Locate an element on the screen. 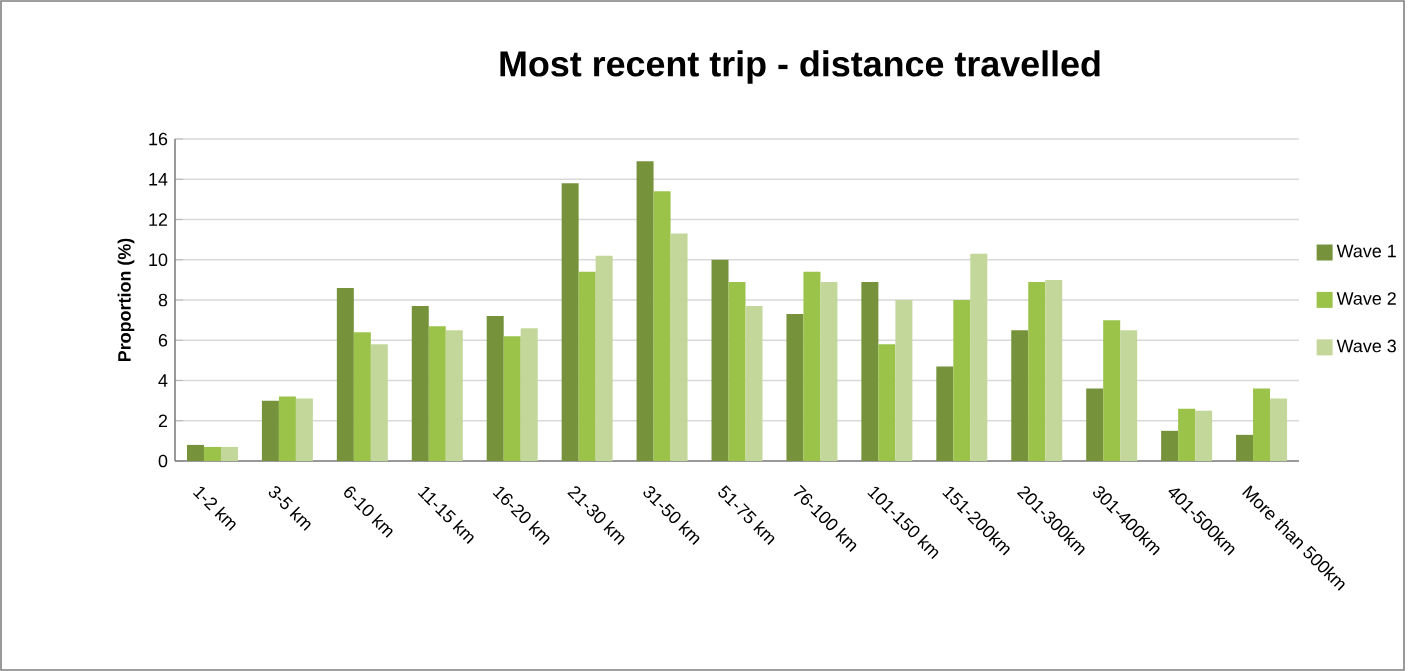  x-tick-label: 3-5 km is located at coordinates (289, 508).